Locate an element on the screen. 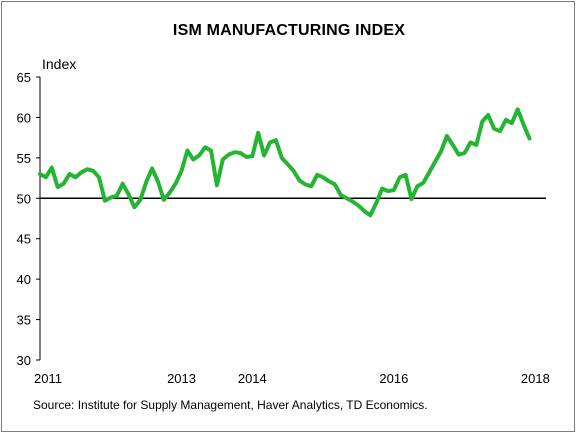  x-tick-label: 2016 is located at coordinates (393, 378).